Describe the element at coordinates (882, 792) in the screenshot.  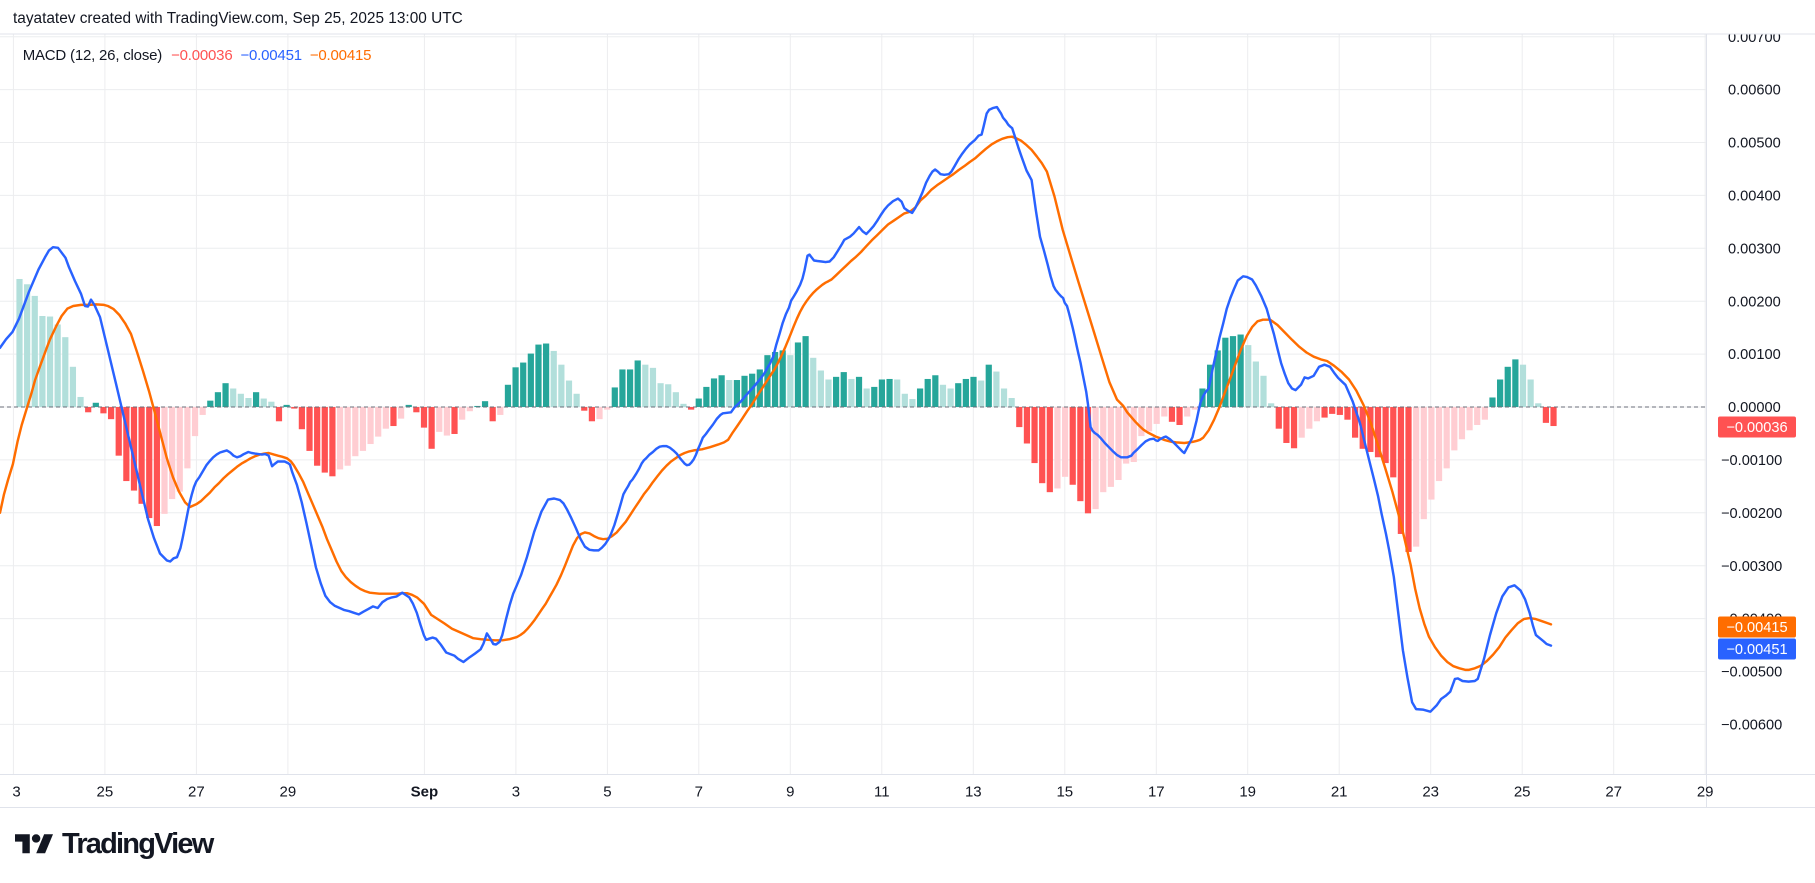
I see `svg-text: 11` at that location.